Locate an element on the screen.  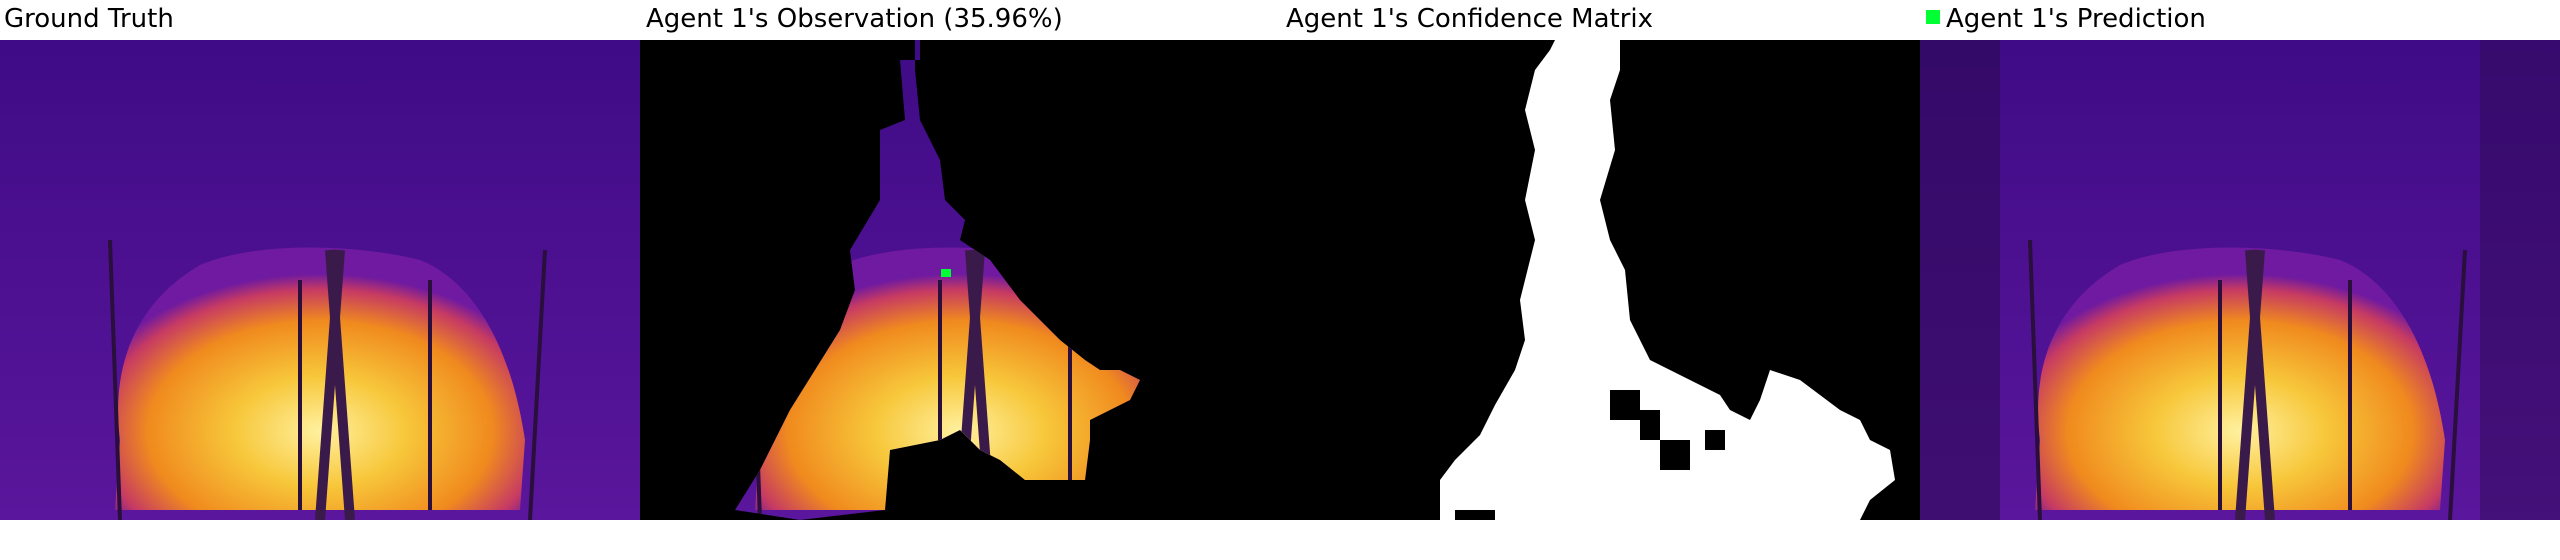
panel-title: Agent 1's Confidence Matrix is located at coordinates (1470, 19).